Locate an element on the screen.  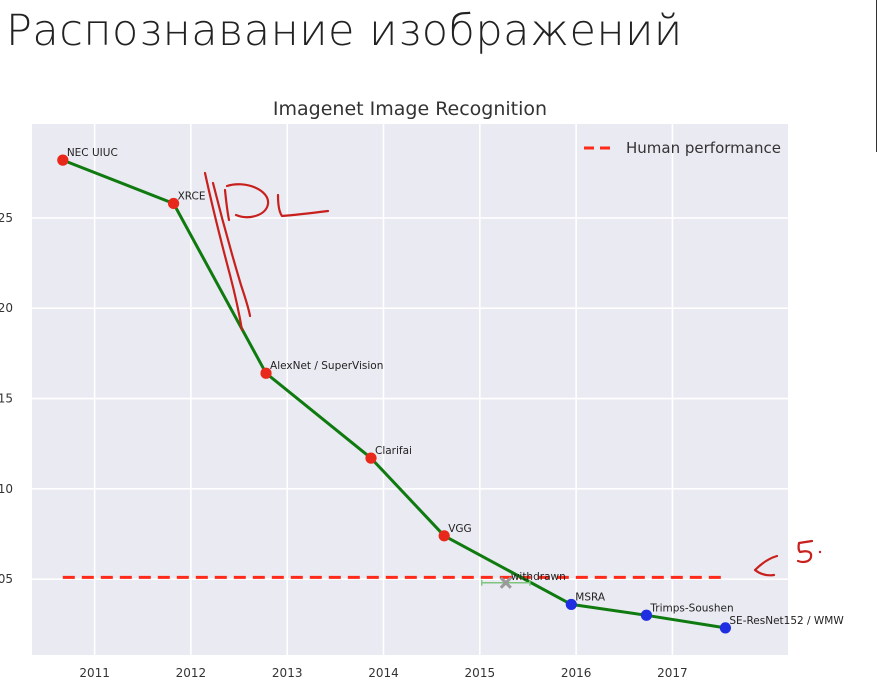
x-tick-label: 2017 is located at coordinates (672, 673).